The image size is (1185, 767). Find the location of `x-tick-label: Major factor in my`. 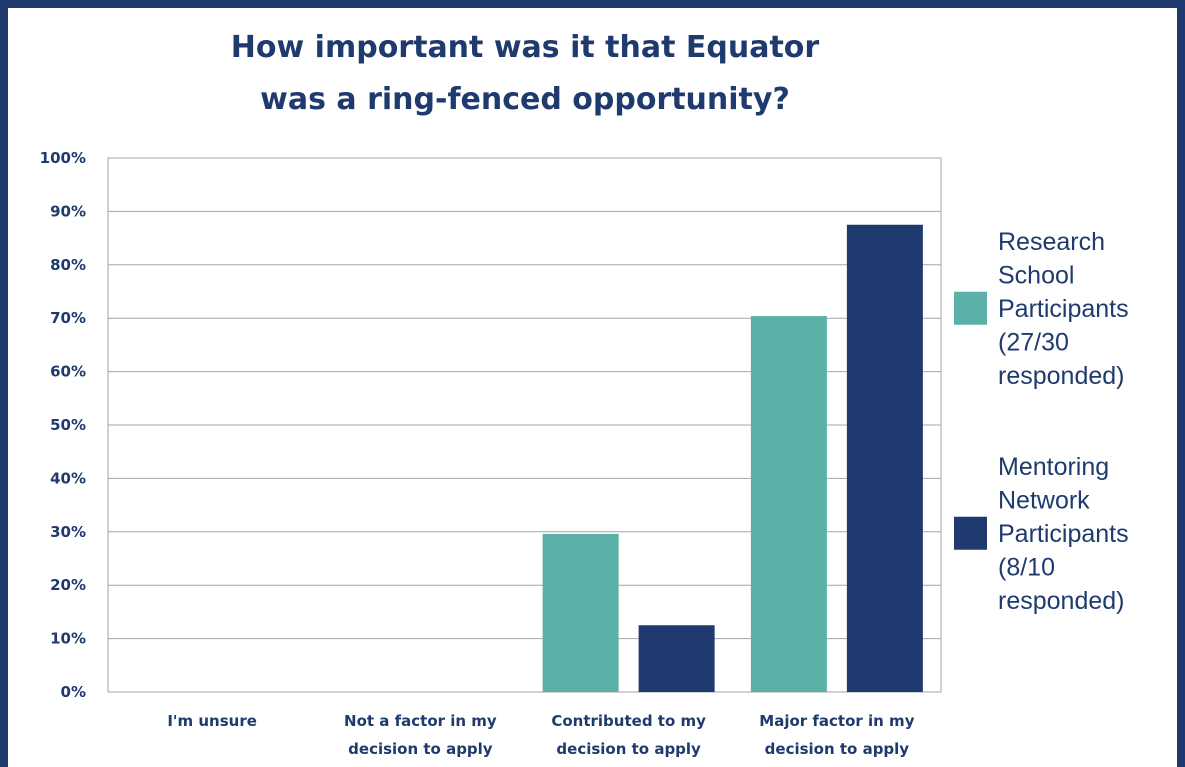

x-tick-label: Major factor in my is located at coordinates (836, 721).